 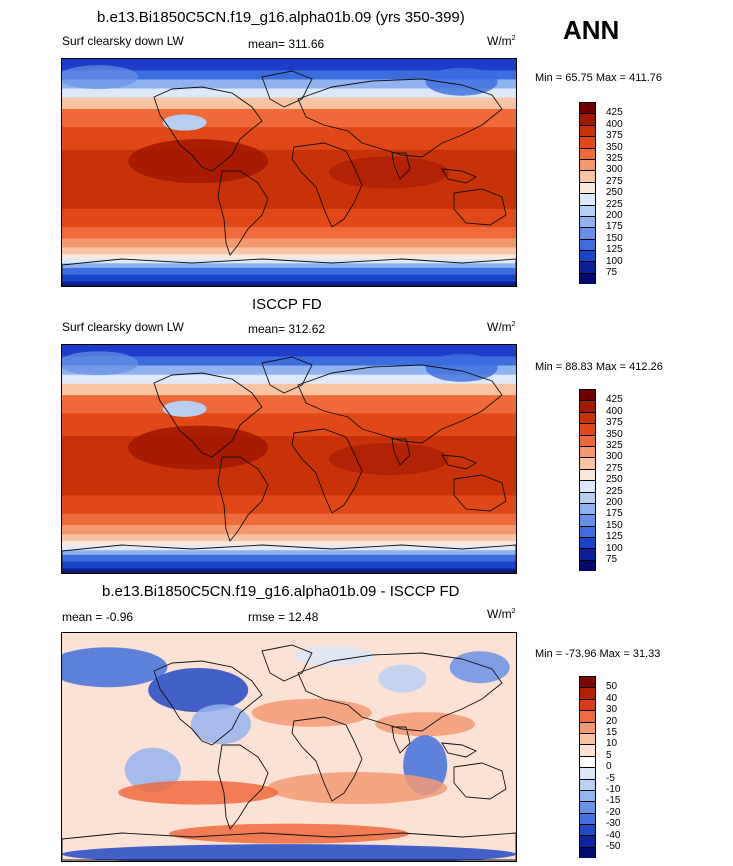 What do you see at coordinates (612, 744) in the screenshot?
I see `colorbar-tick-label: 10` at bounding box center [612, 744].